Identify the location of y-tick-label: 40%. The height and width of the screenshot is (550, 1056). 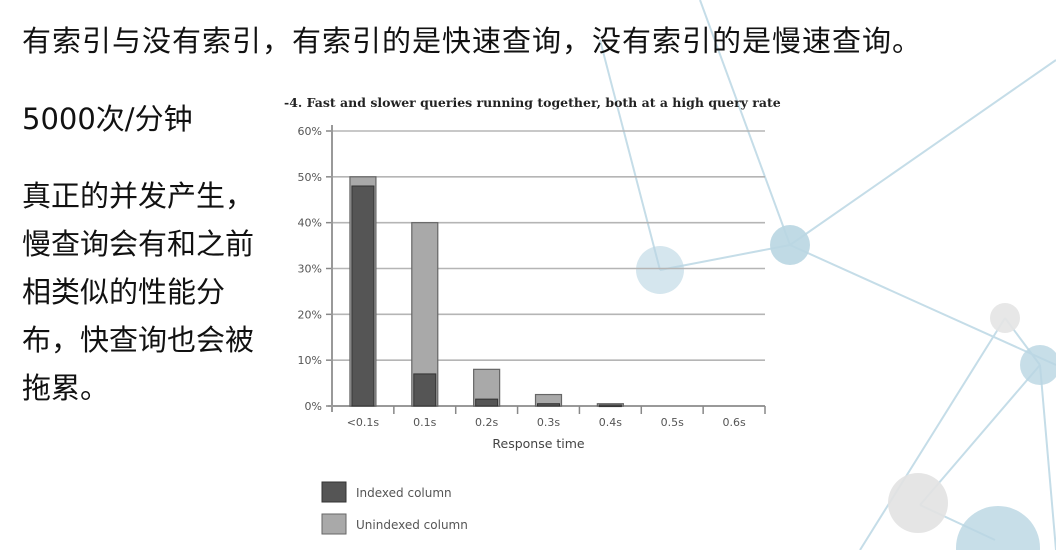
(310, 223).